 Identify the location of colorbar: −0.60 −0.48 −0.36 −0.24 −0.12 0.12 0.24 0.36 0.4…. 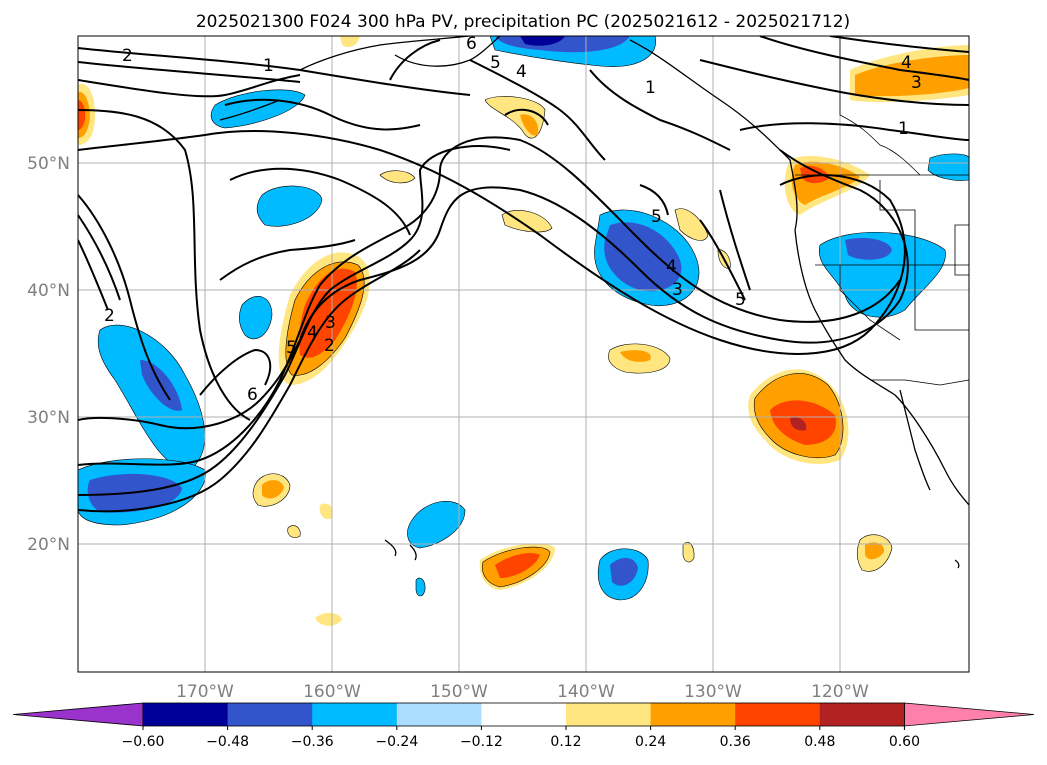
(523, 726).